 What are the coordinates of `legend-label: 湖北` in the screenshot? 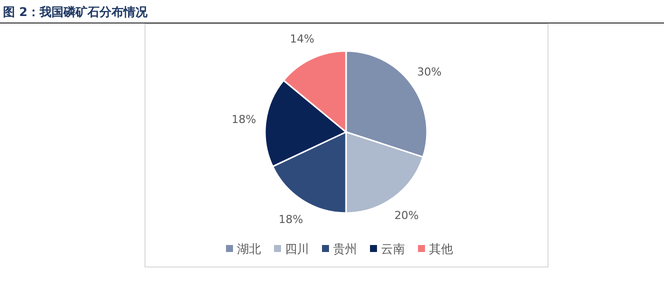 It's located at (249, 249).